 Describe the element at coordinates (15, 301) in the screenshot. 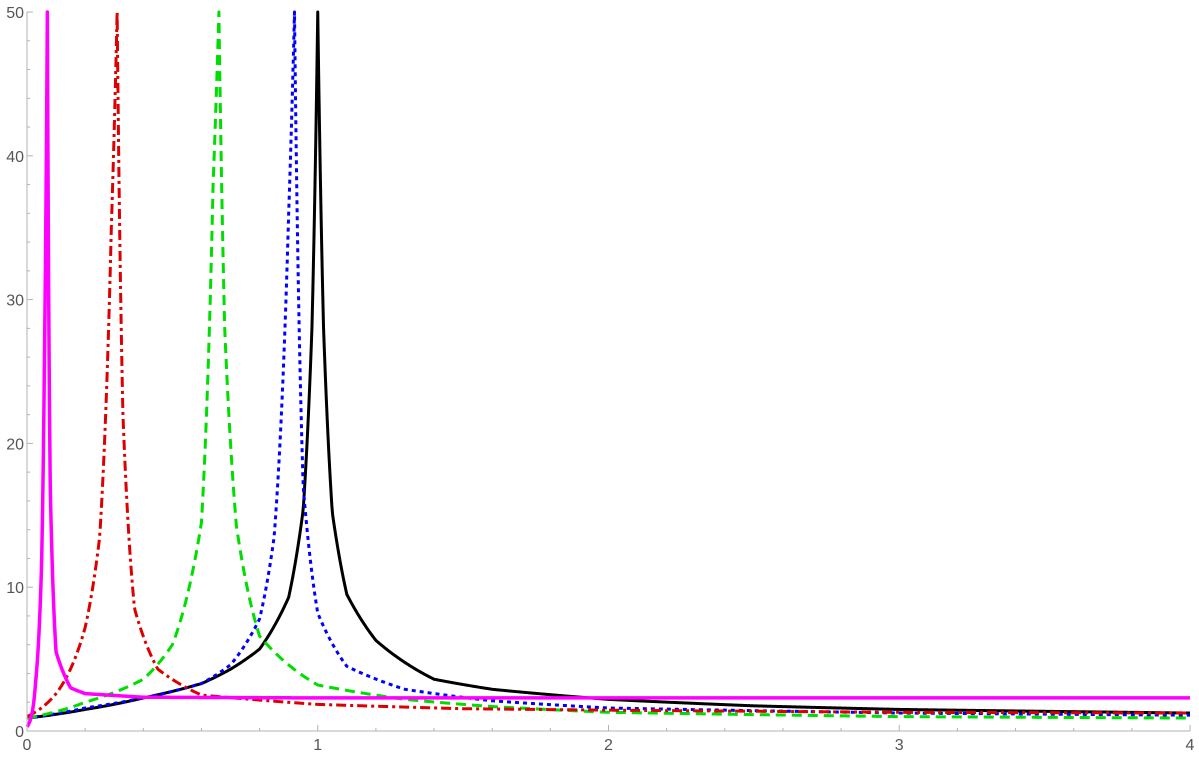

I see `y-tick-label: 30` at that location.